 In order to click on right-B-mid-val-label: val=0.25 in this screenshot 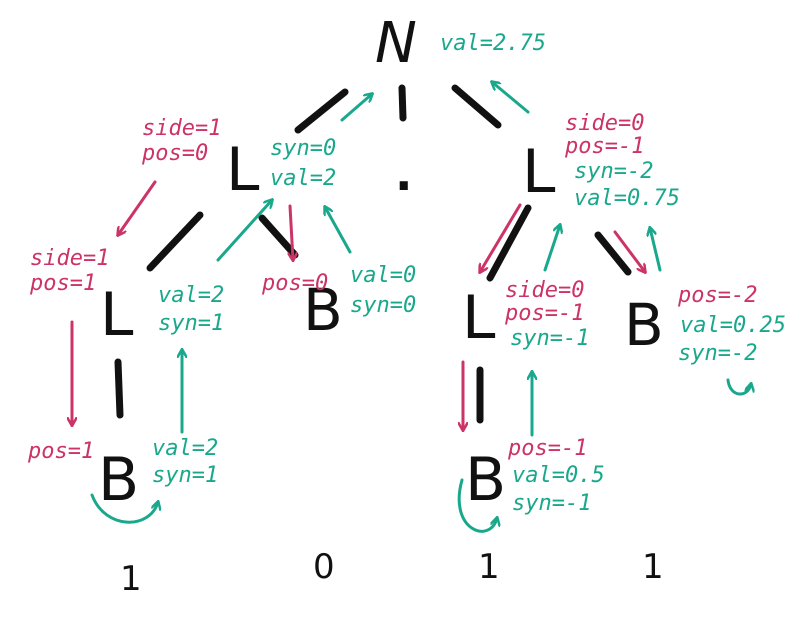, I will do `click(733, 325)`.